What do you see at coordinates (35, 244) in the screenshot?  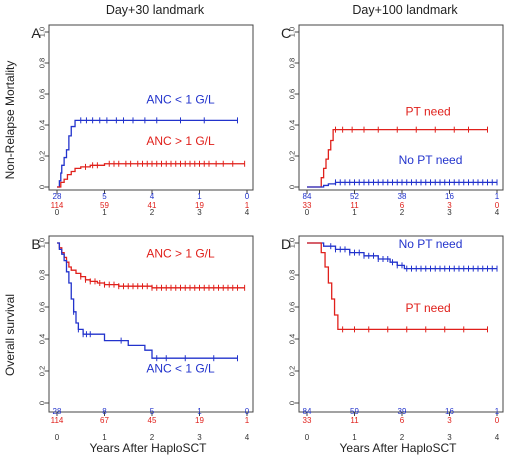 I see `panel-letter: B` at bounding box center [35, 244].